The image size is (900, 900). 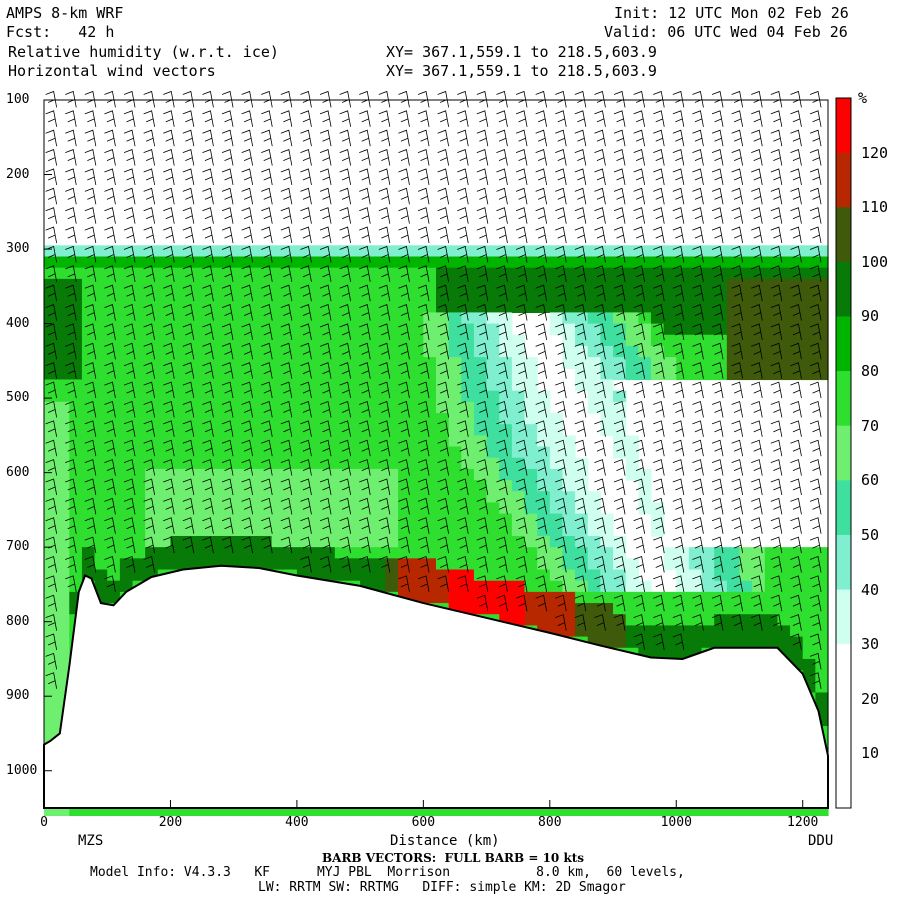 I want to click on colorbar-tick-label: 40, so click(x=870, y=589).